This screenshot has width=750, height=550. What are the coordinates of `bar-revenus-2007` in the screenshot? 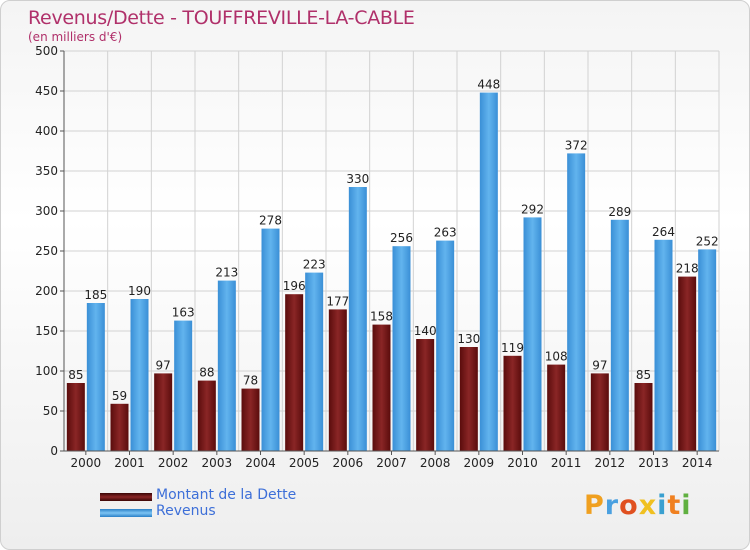 It's located at (401, 348).